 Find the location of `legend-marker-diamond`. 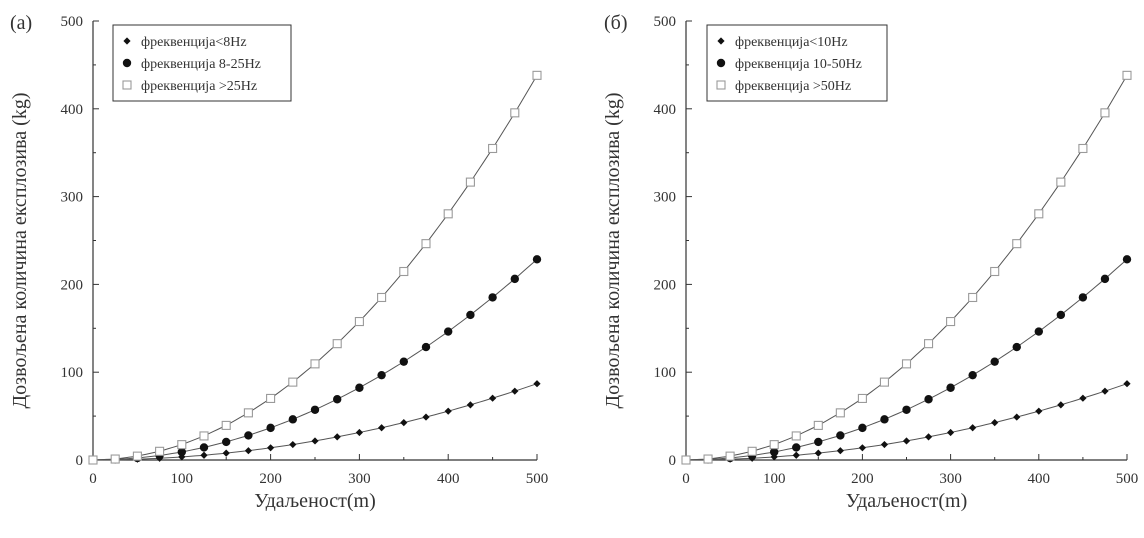

legend-marker-diamond is located at coordinates (721, 41).